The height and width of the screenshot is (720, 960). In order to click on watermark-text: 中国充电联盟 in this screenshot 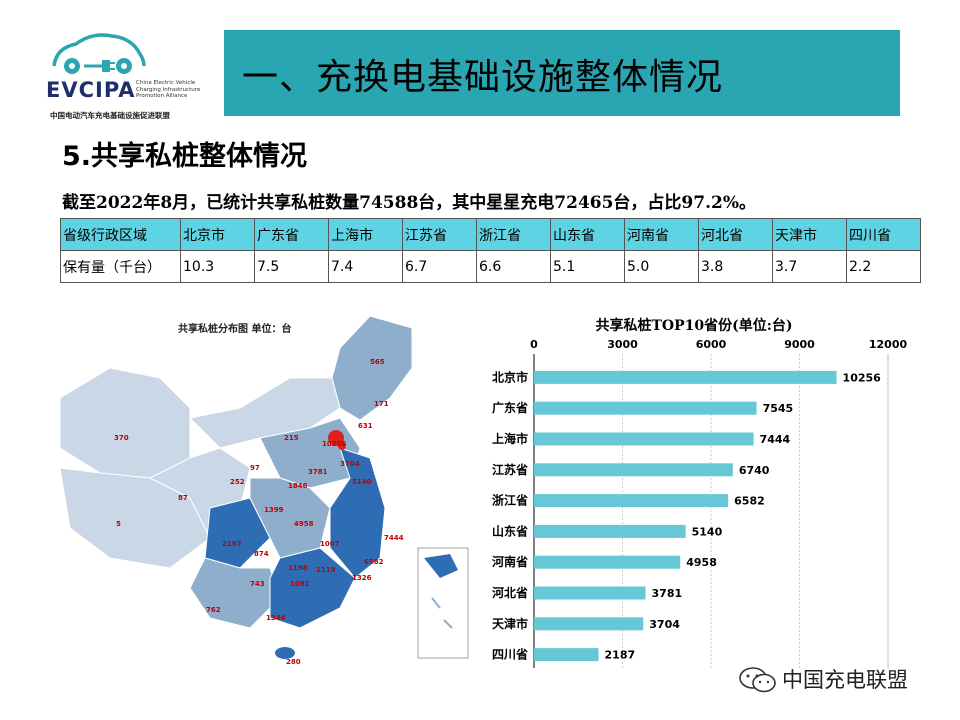, I will do `click(845, 680)`.